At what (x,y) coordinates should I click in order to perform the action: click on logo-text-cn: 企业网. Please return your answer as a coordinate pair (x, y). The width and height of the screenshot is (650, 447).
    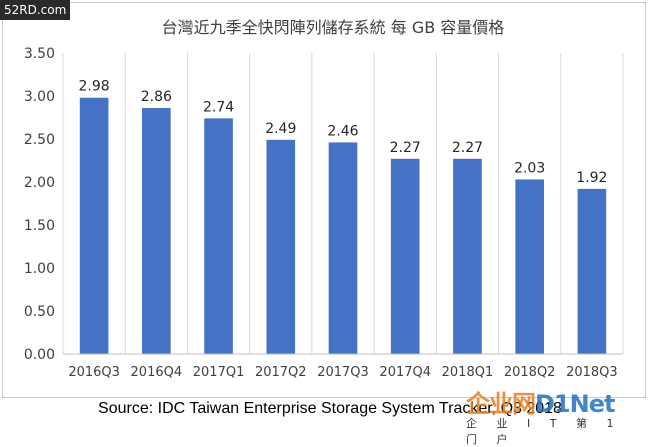
    Looking at the image, I should click on (501, 404).